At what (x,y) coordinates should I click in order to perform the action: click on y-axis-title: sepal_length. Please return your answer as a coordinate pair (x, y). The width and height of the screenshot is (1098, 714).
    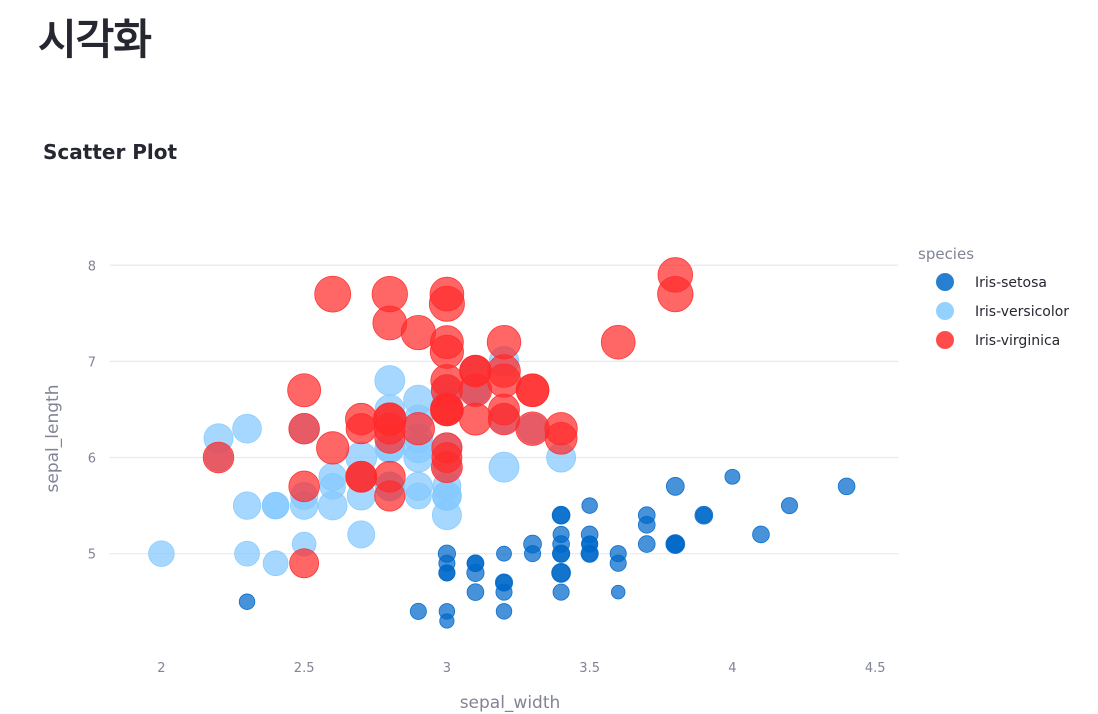
    Looking at the image, I should click on (53, 439).